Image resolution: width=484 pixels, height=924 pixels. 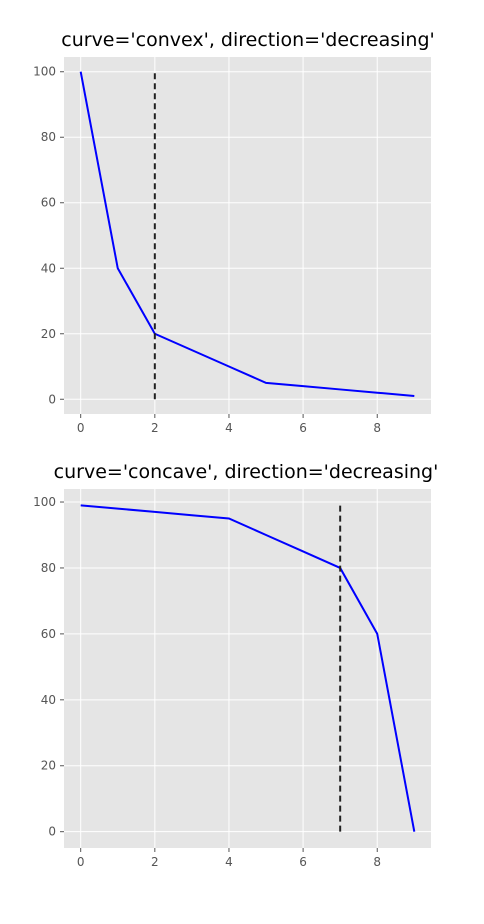 What do you see at coordinates (247, 40) in the screenshot?
I see `chart-title: curve='convex', direction='decreasing'` at bounding box center [247, 40].